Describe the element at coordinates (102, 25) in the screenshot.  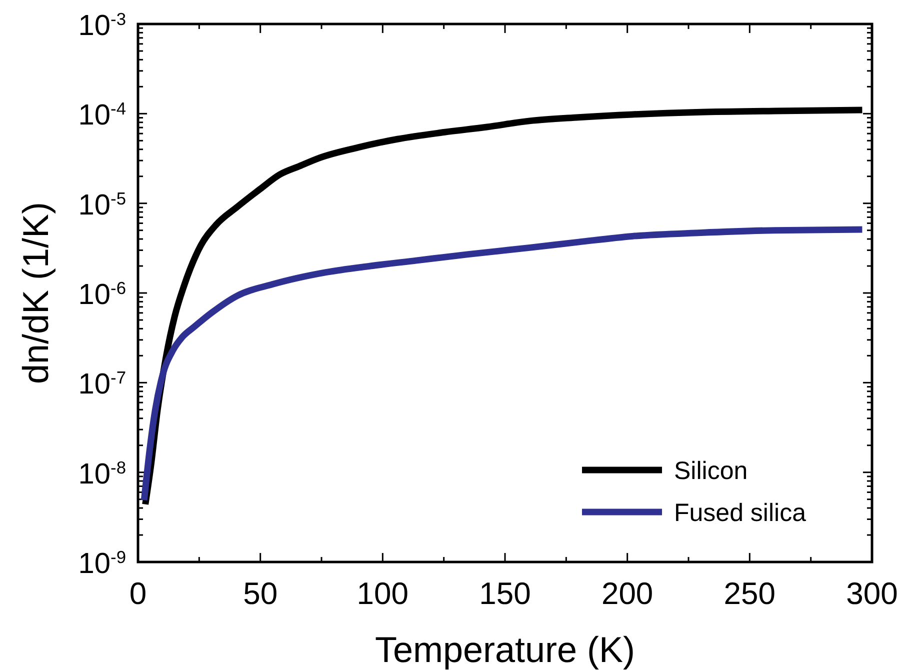
I see `y-tick-label: 10$^{-3}$` at that location.